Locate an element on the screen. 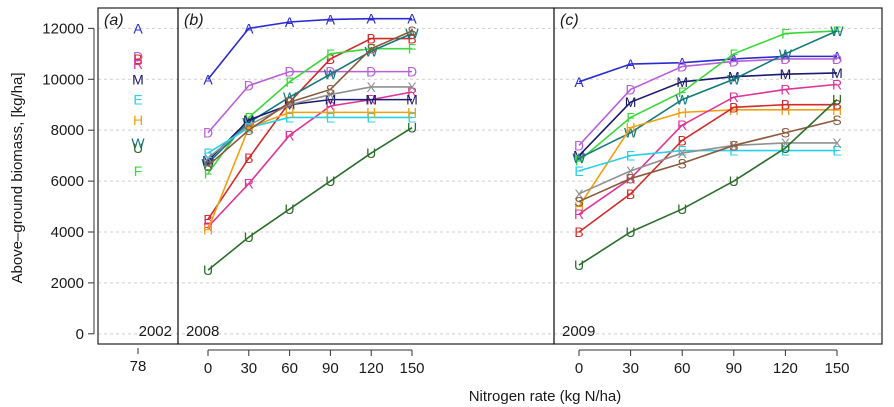  series-line-a is located at coordinates (309, 48).